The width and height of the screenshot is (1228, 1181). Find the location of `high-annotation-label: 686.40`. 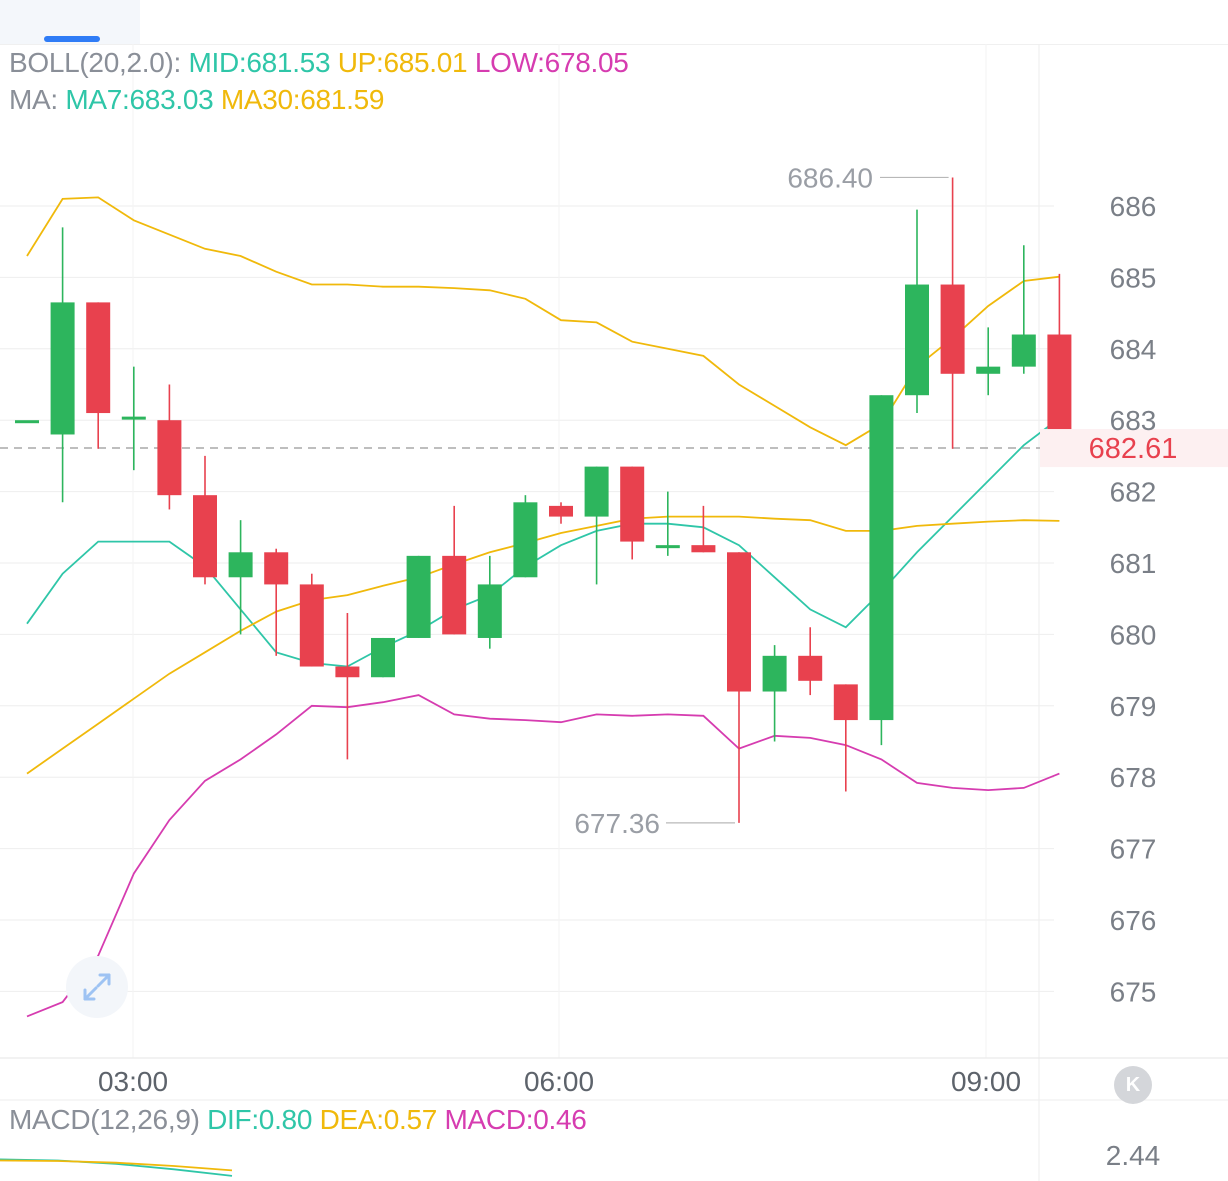

high-annotation-label: 686.40 is located at coordinates (830, 177).